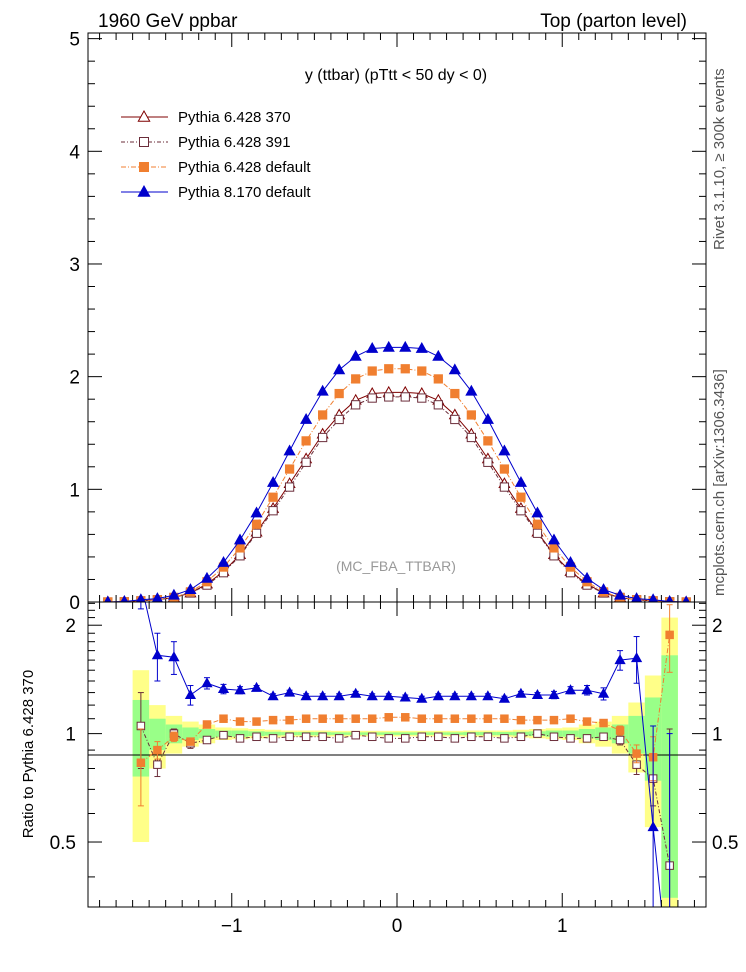  I want to click on legend-label: Pythia 6.428 391, so click(234, 142).